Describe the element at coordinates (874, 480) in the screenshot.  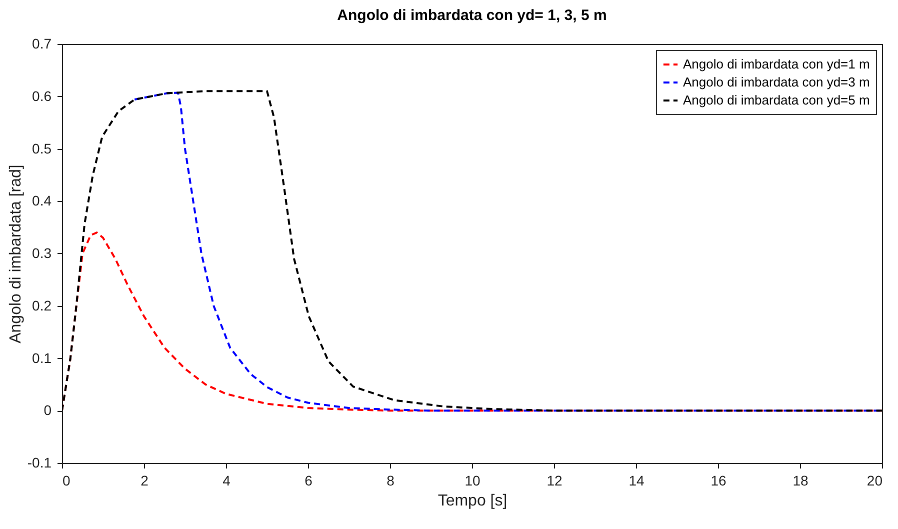
I see `x-tick-label: 20` at that location.